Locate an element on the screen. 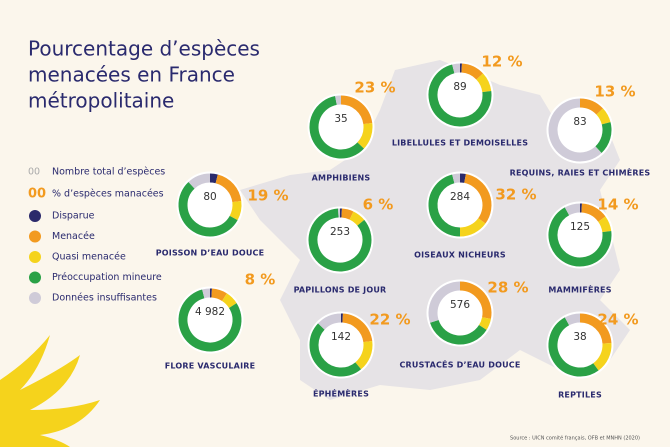 The width and height of the screenshot is (670, 447). threatened-percent: 23 % is located at coordinates (374, 88).